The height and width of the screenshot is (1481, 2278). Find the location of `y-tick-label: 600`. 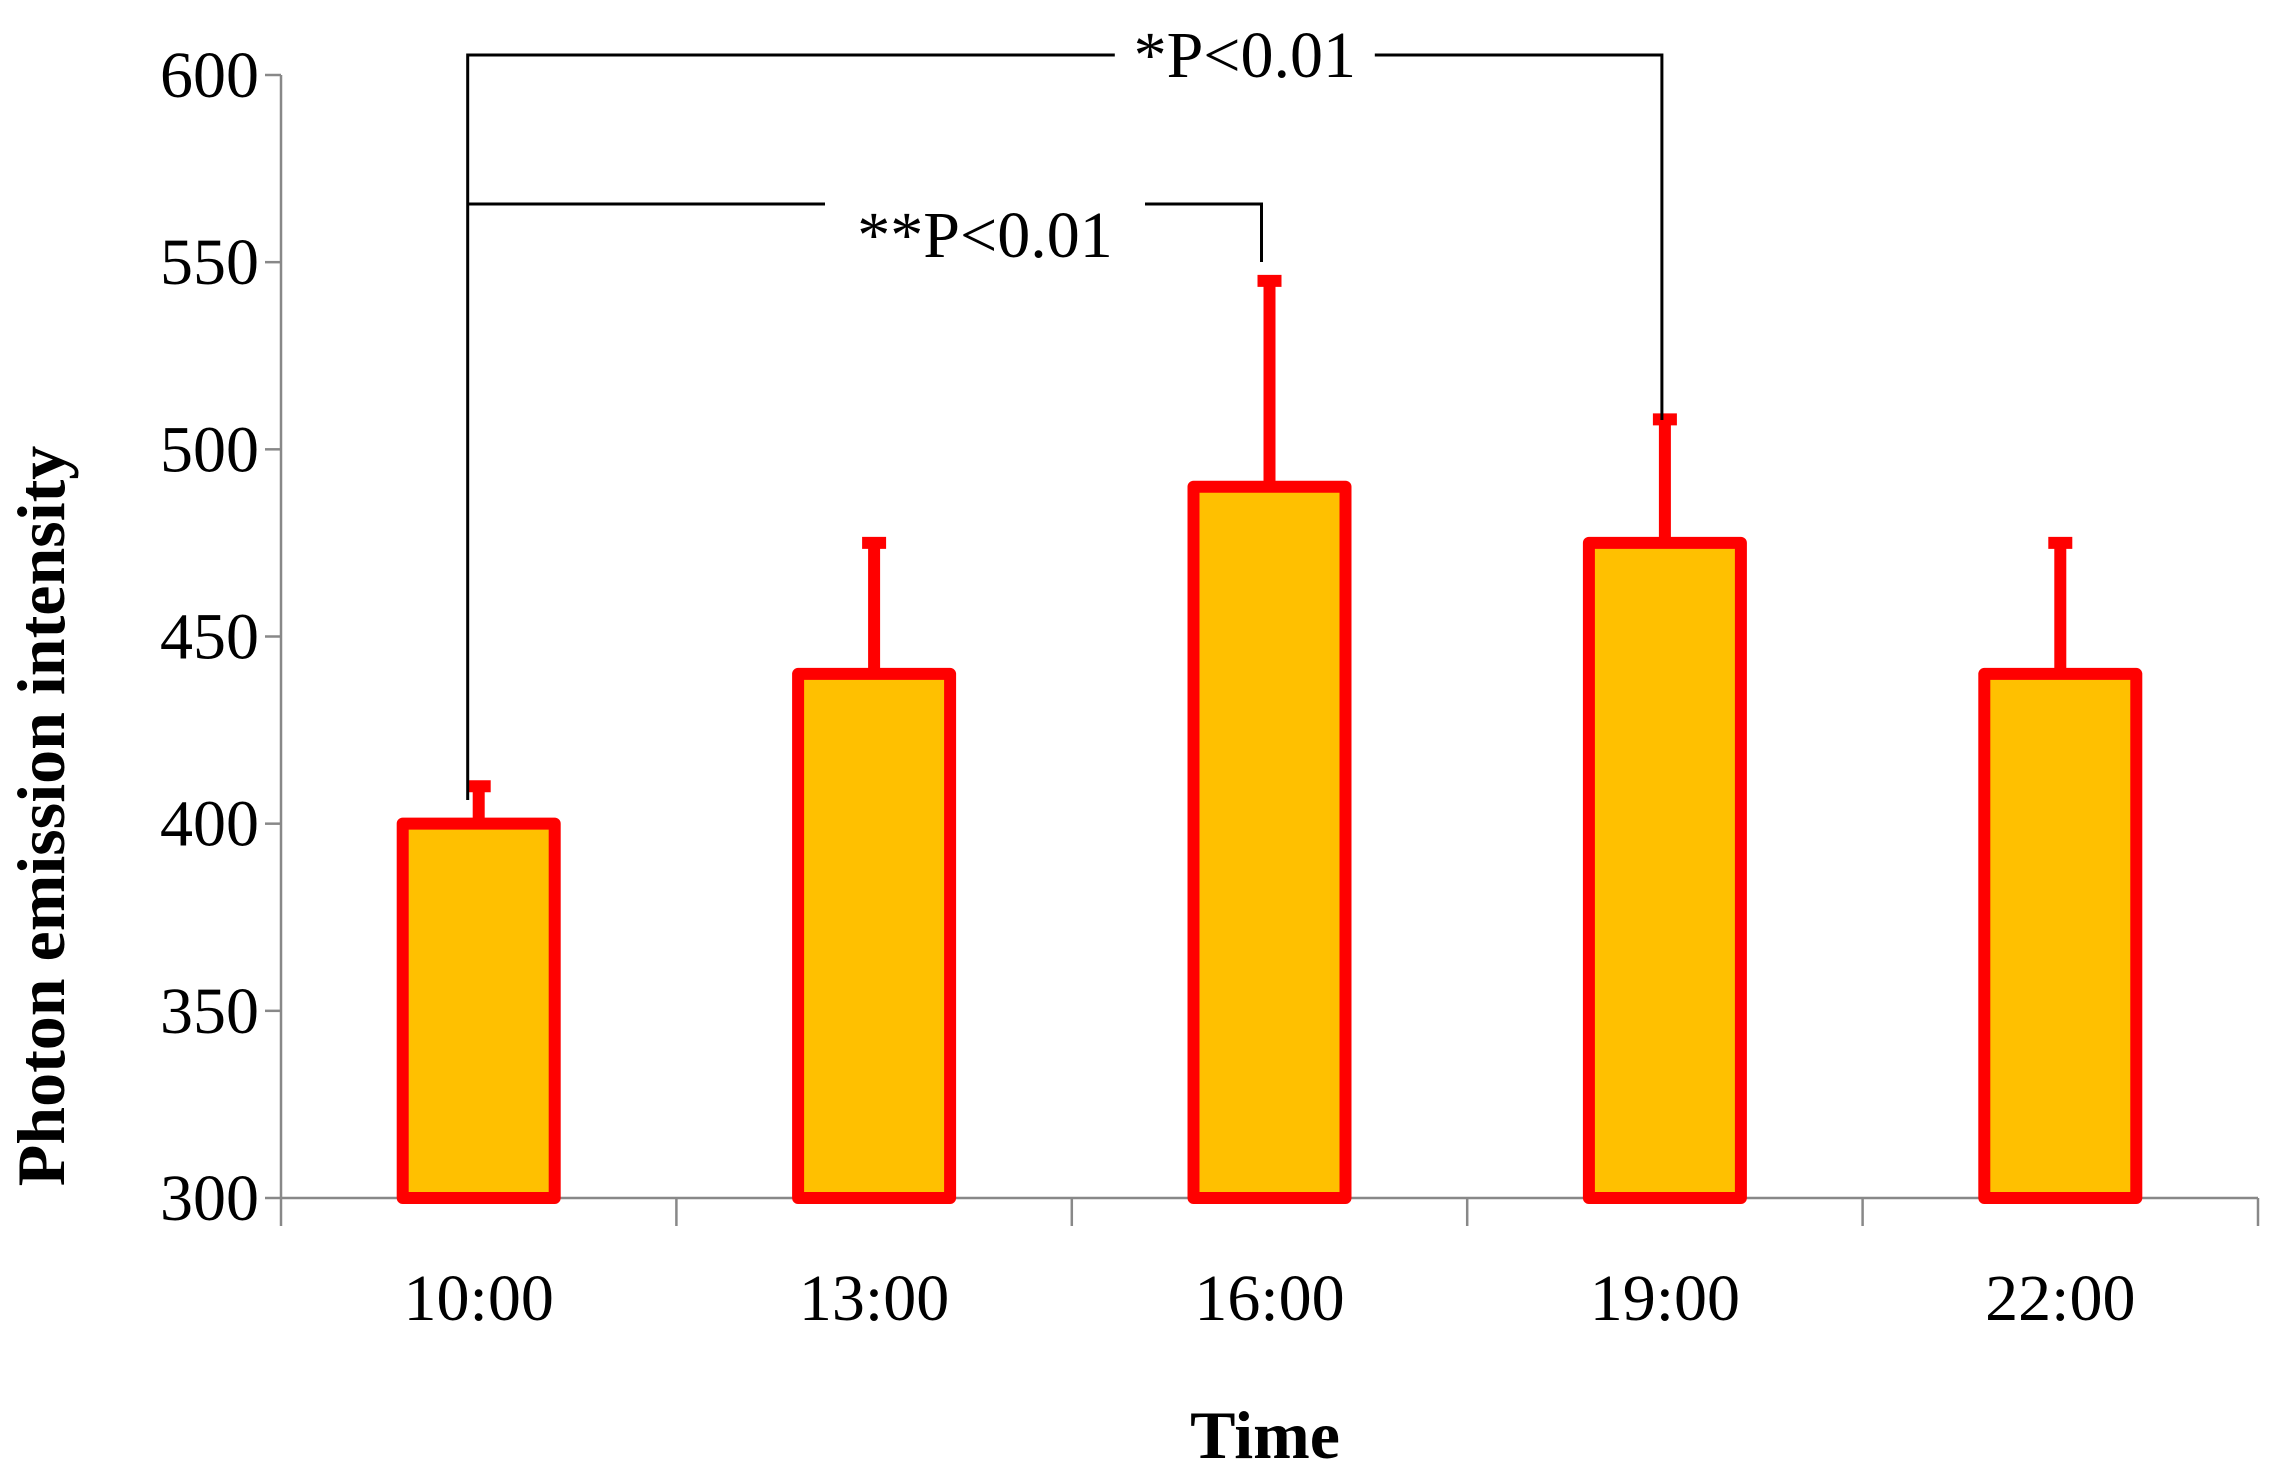

y-tick-label: 600 is located at coordinates (209, 75).